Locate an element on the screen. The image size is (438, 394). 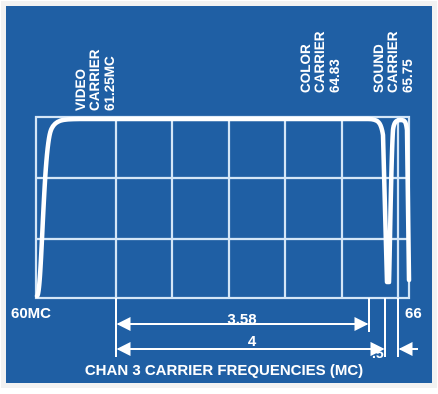
color-carrier-line1: COLOR is located at coordinates (305, 68).